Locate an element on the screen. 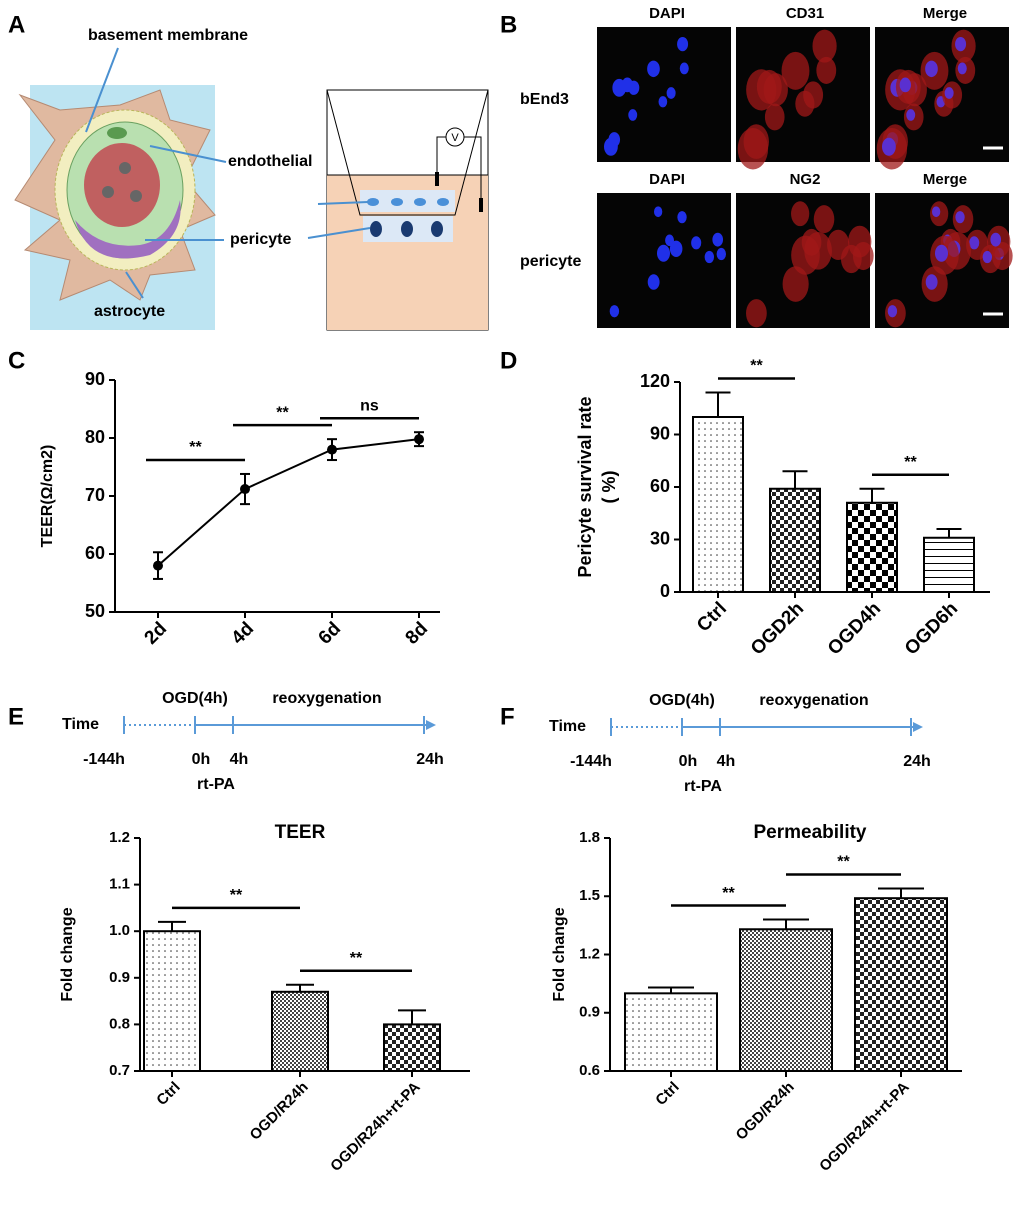  x-tick-label: 2d is located at coordinates (156, 633).